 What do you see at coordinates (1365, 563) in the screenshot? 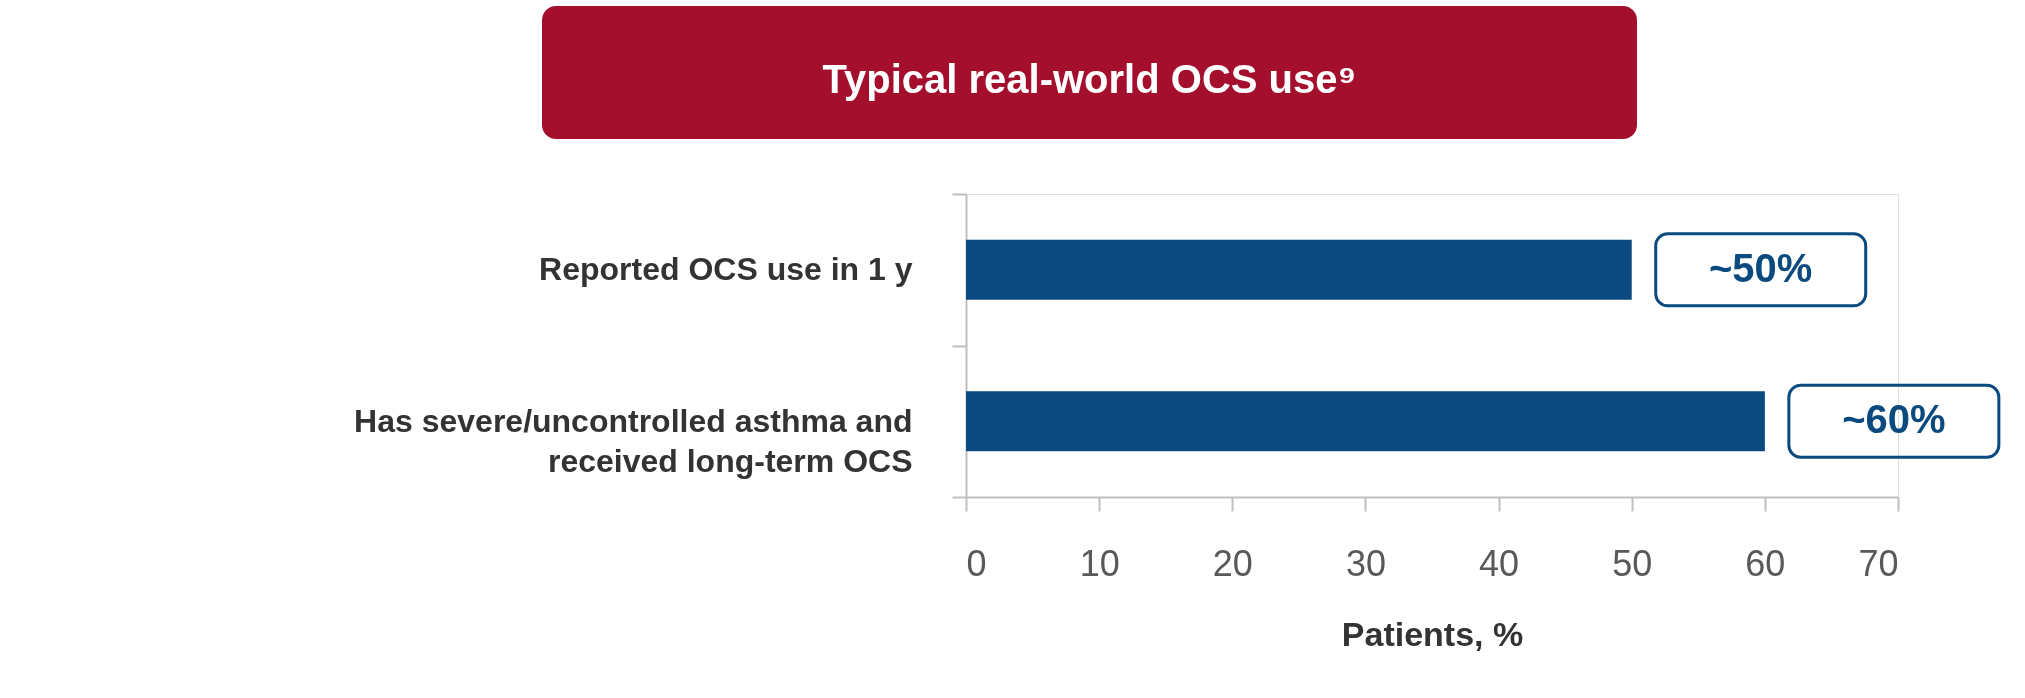
I see `x-tick-label: 30` at bounding box center [1365, 563].